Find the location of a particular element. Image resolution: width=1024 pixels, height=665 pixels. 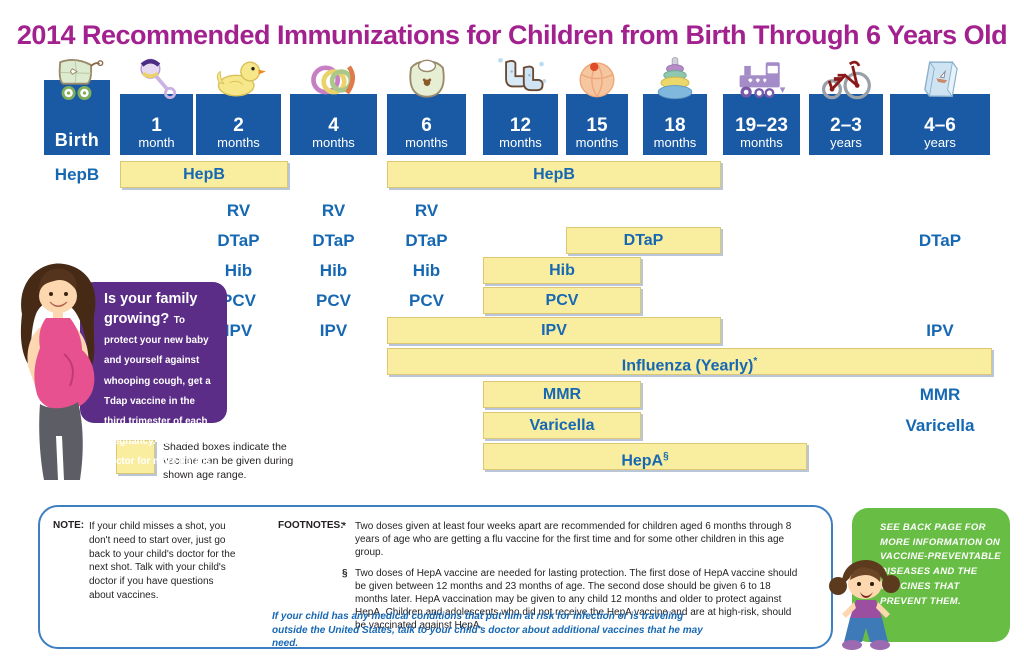

age-column-box: 6 months is located at coordinates (426, 124).